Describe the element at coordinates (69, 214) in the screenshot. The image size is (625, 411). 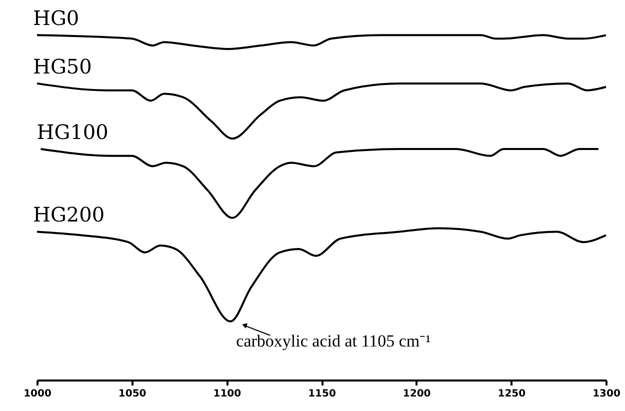
I see `series-label: HG200` at that location.